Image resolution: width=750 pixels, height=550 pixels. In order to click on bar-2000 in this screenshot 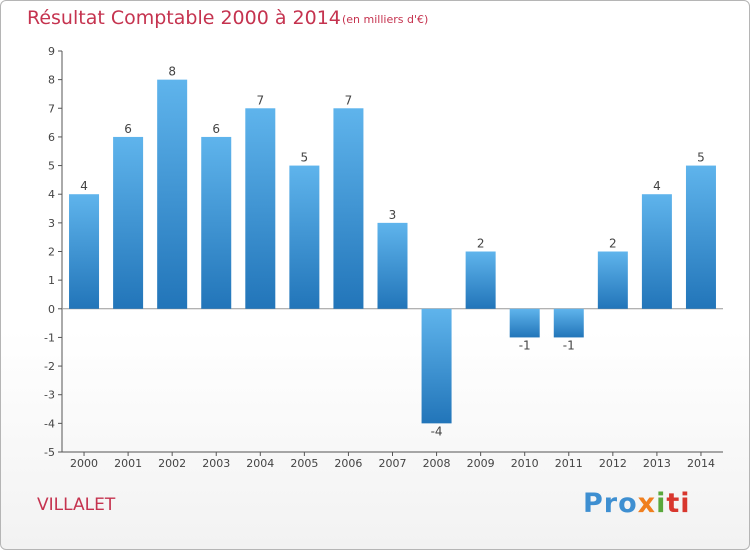, I will do `click(84, 251)`.